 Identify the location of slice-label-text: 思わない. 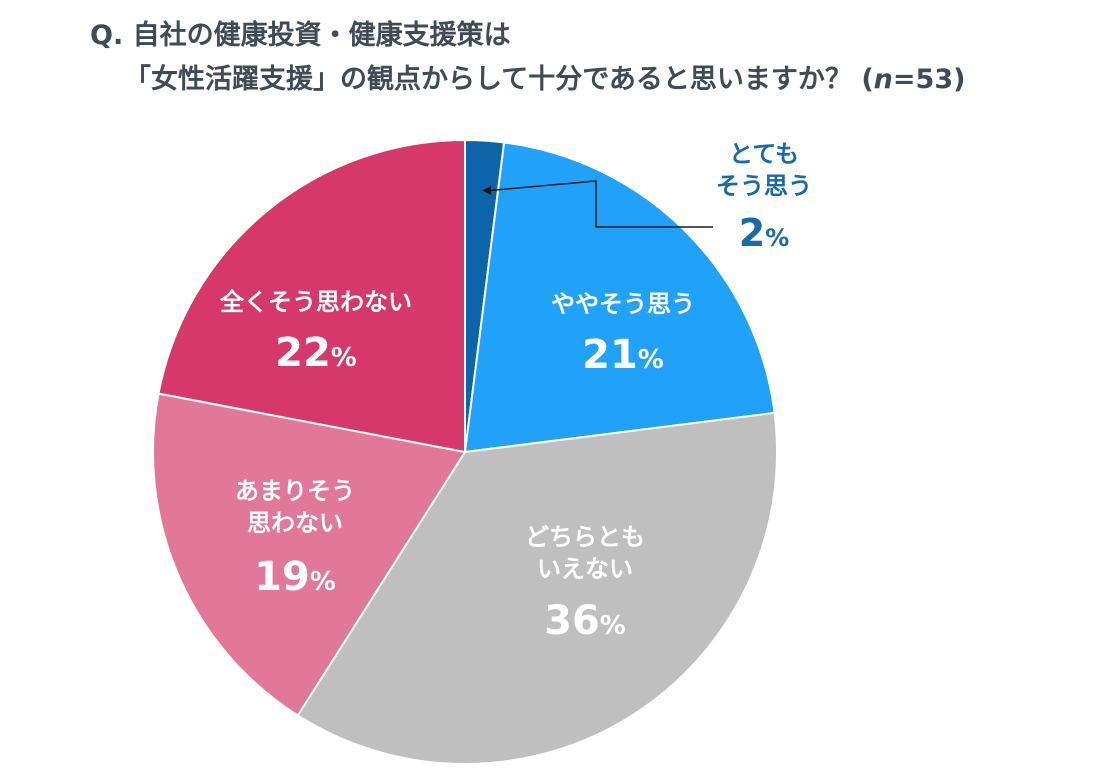
(295, 523).